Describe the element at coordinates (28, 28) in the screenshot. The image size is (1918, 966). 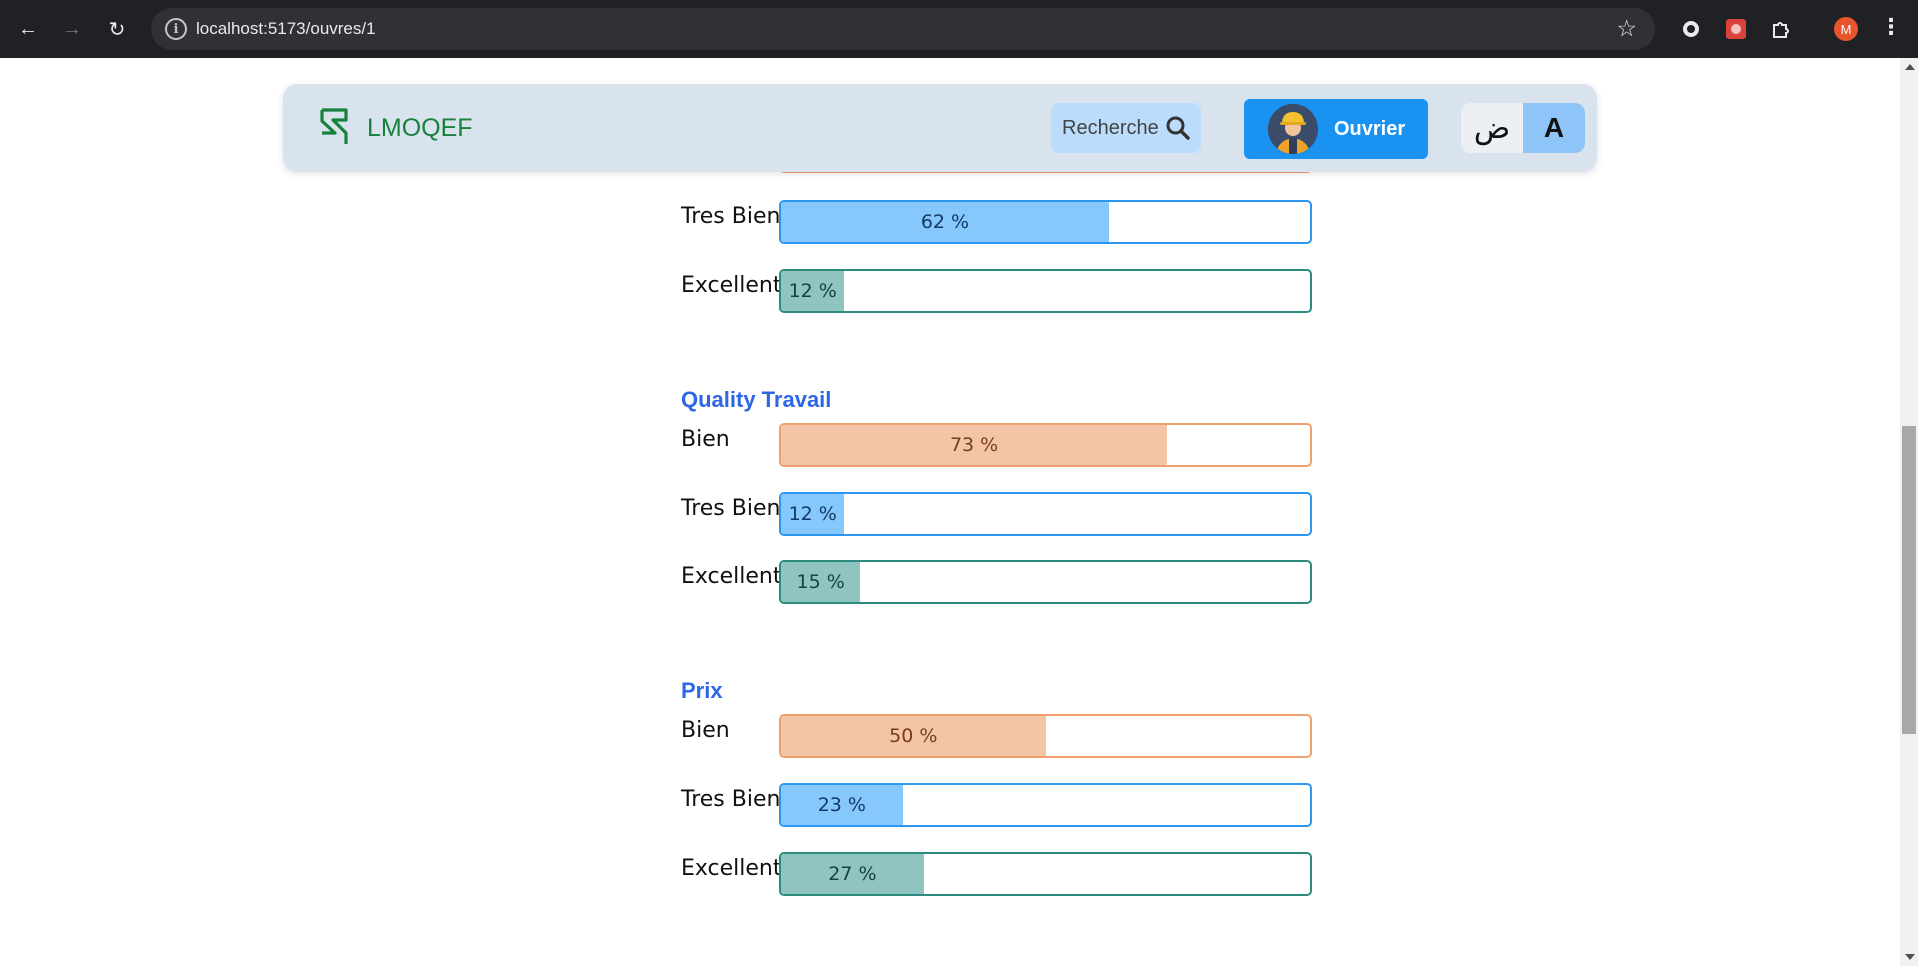
I see `back-arrow-icon: ←` at that location.